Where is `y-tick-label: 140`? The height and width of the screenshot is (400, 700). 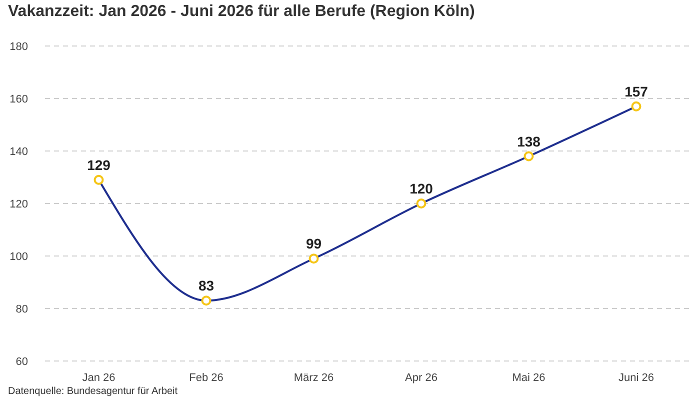
y-tick-label: 140 is located at coordinates (19, 152).